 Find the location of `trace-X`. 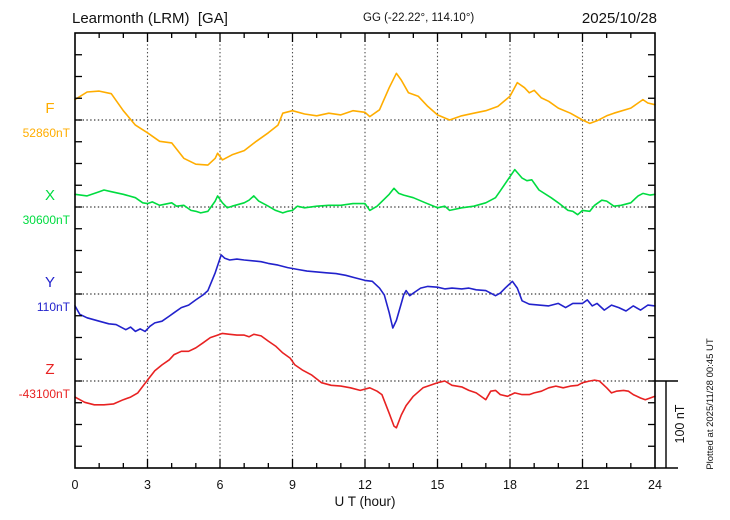

trace-X is located at coordinates (365, 192).